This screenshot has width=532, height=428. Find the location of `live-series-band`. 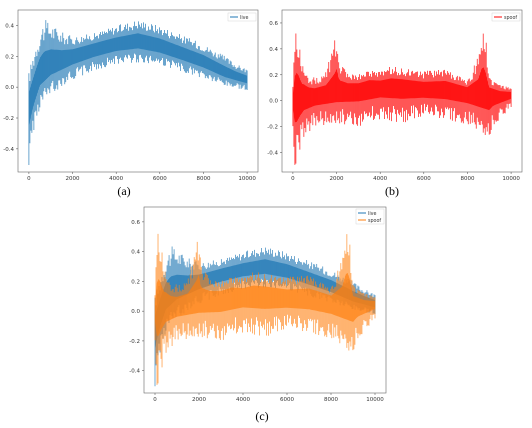

live-series-band is located at coordinates (138, 79).